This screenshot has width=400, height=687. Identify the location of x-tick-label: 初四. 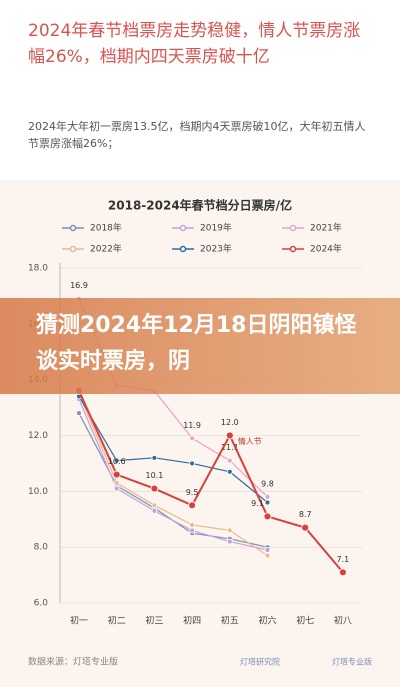
(192, 621).